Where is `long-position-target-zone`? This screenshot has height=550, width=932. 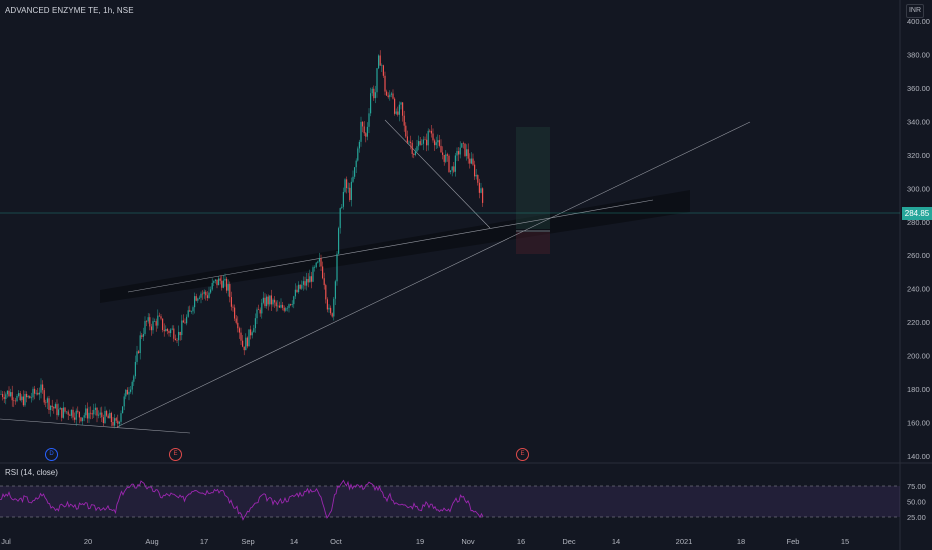
long-position-target-zone is located at coordinates (533, 178).